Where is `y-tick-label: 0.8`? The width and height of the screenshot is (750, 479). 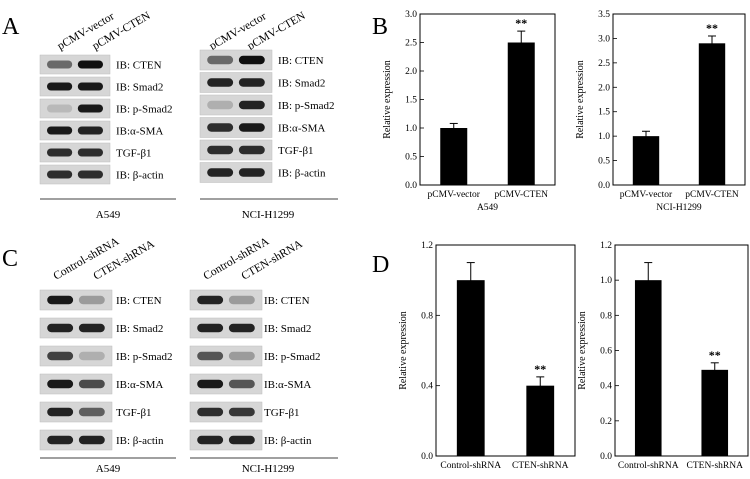
y-tick-label: 0.8 is located at coordinates (427, 316).